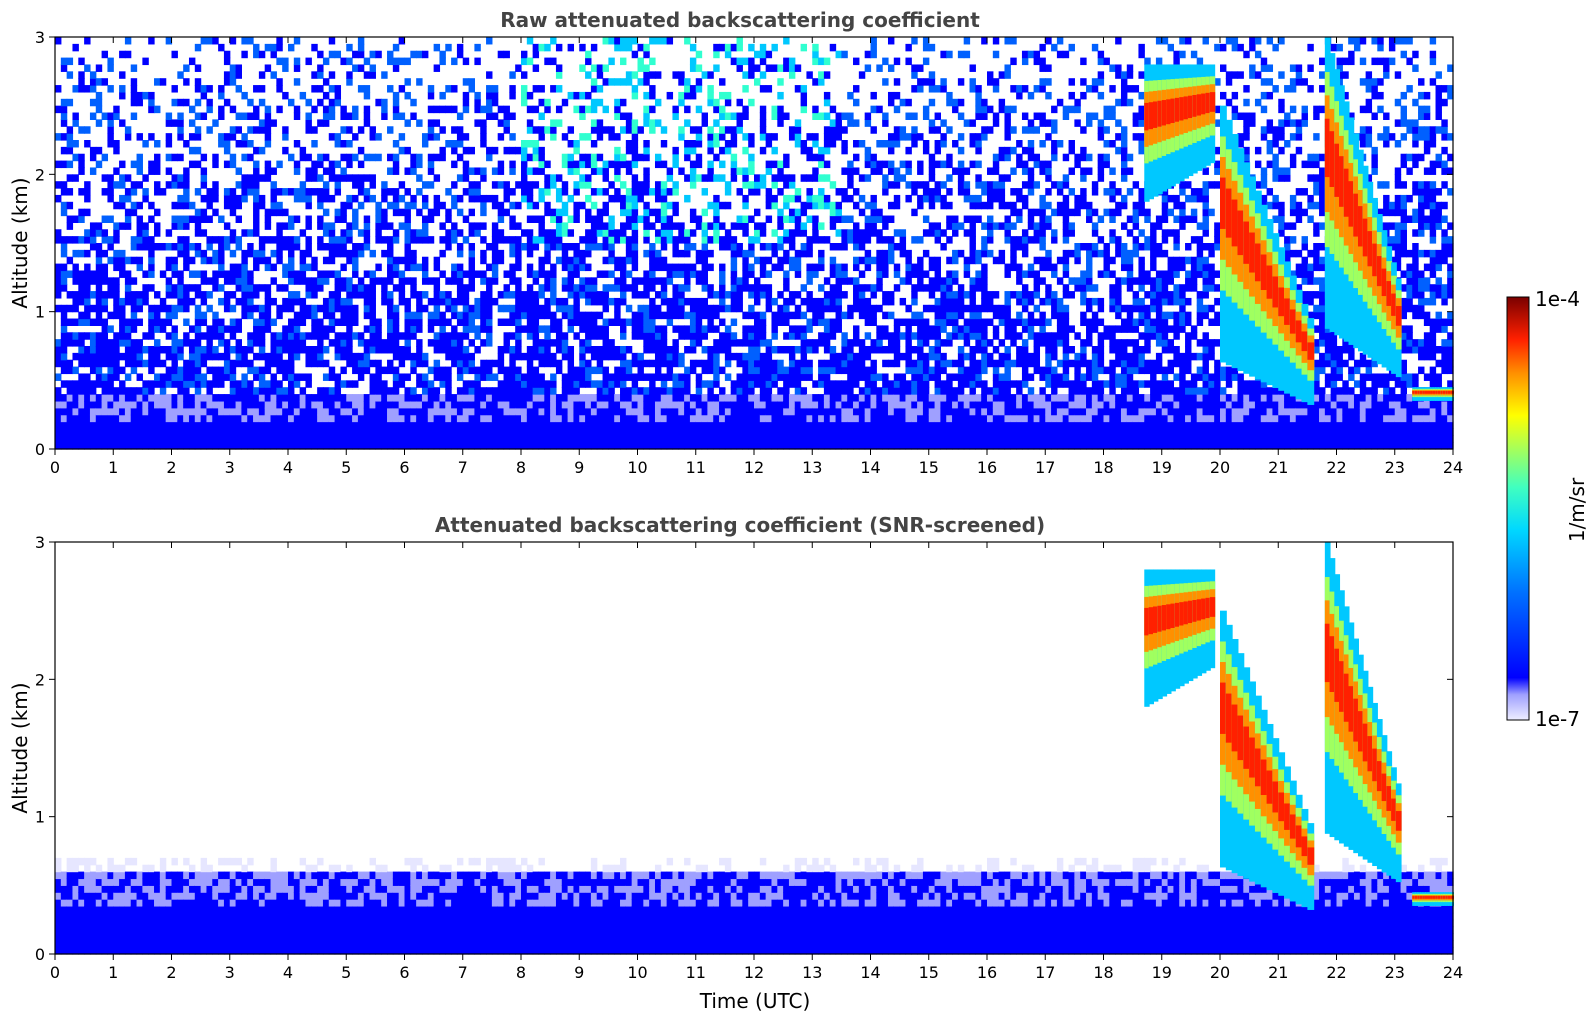  What do you see at coordinates (1557, 299) in the screenshot?
I see `colorbar-max-label: 1e-4` at bounding box center [1557, 299].